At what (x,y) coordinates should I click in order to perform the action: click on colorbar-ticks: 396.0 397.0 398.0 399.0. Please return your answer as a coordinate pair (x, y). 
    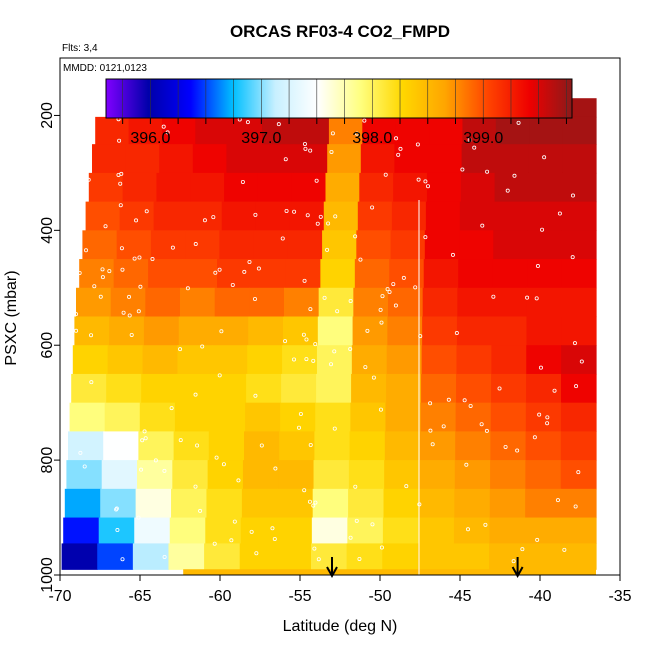
    Looking at the image, I should click on (344, 113).